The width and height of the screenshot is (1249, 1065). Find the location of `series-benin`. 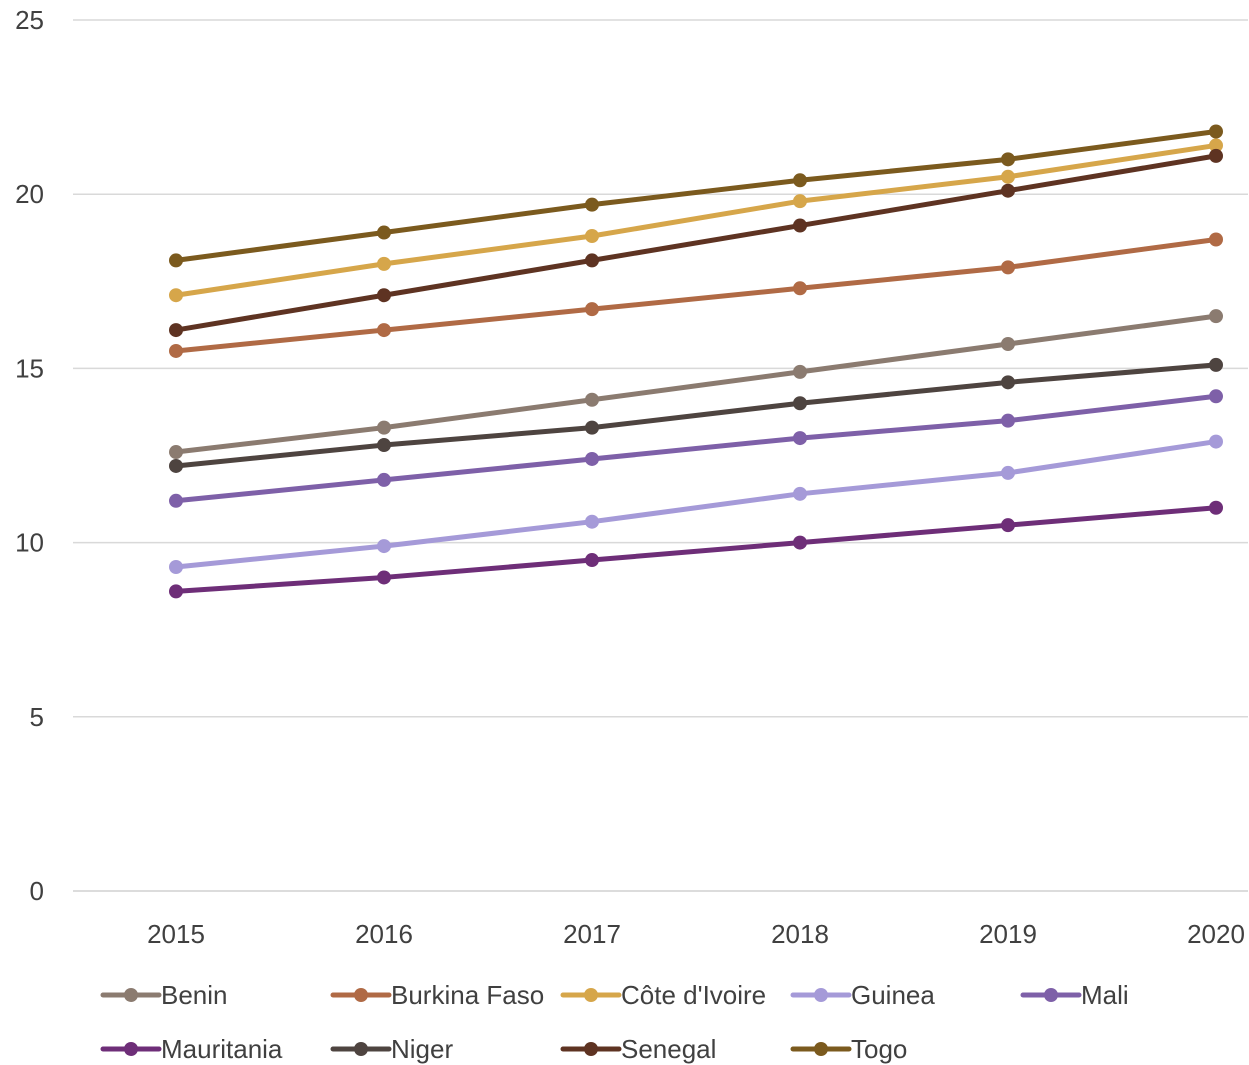

series-benin is located at coordinates (696, 384).